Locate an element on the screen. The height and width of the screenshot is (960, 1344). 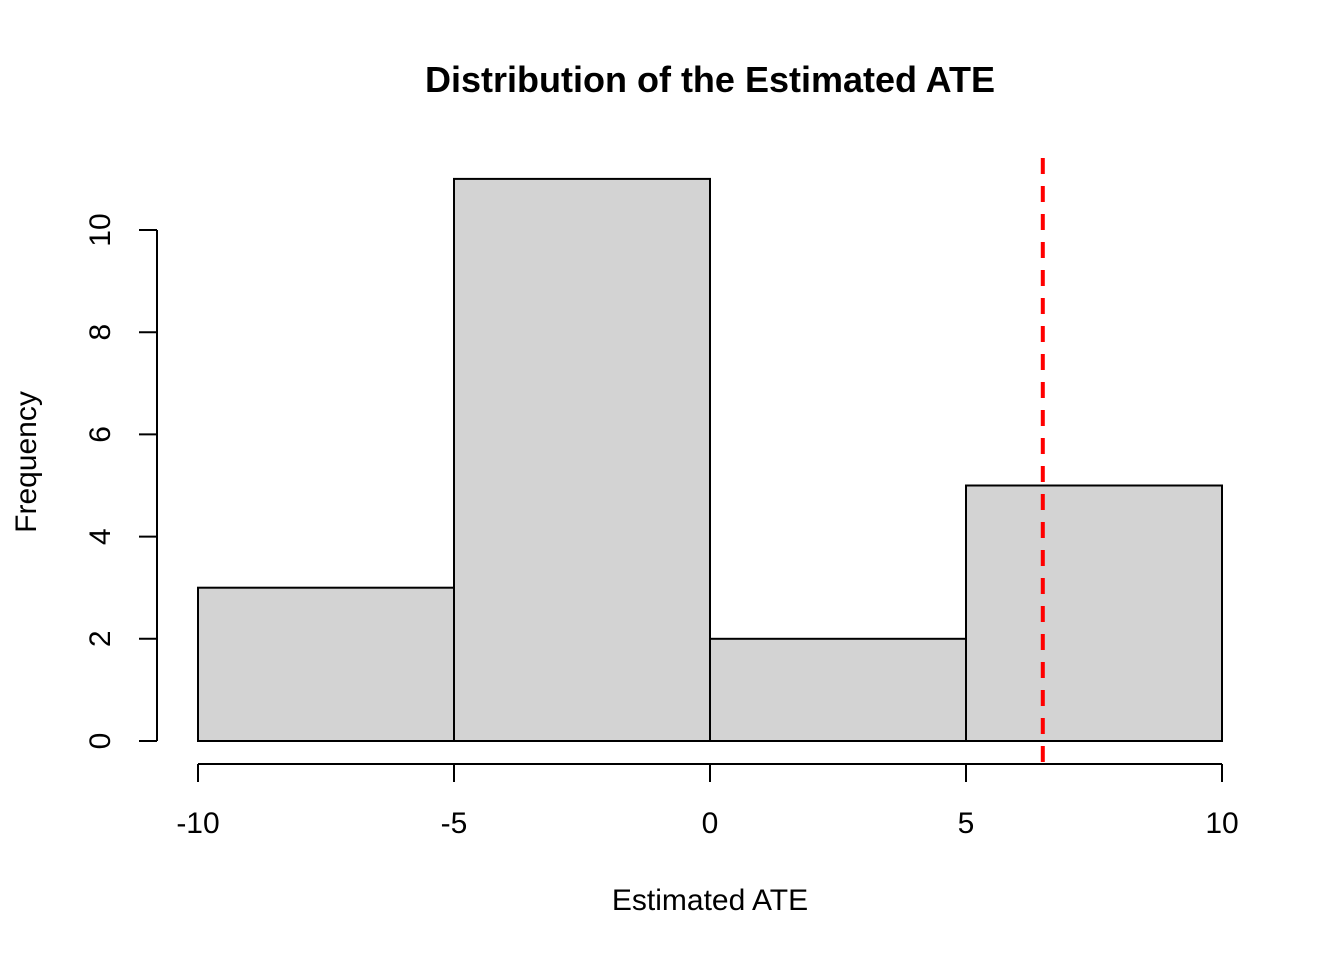
x-tick-label: -10 is located at coordinates (197, 823).